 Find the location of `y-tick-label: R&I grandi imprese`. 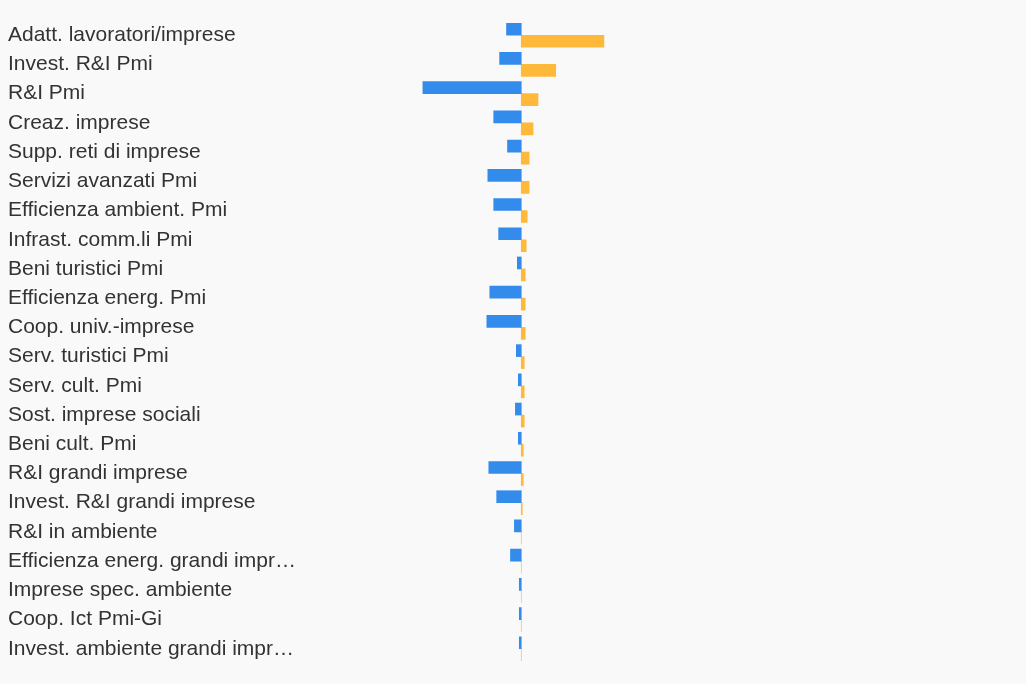

y-tick-label: R&I grandi imprese is located at coordinates (98, 472).